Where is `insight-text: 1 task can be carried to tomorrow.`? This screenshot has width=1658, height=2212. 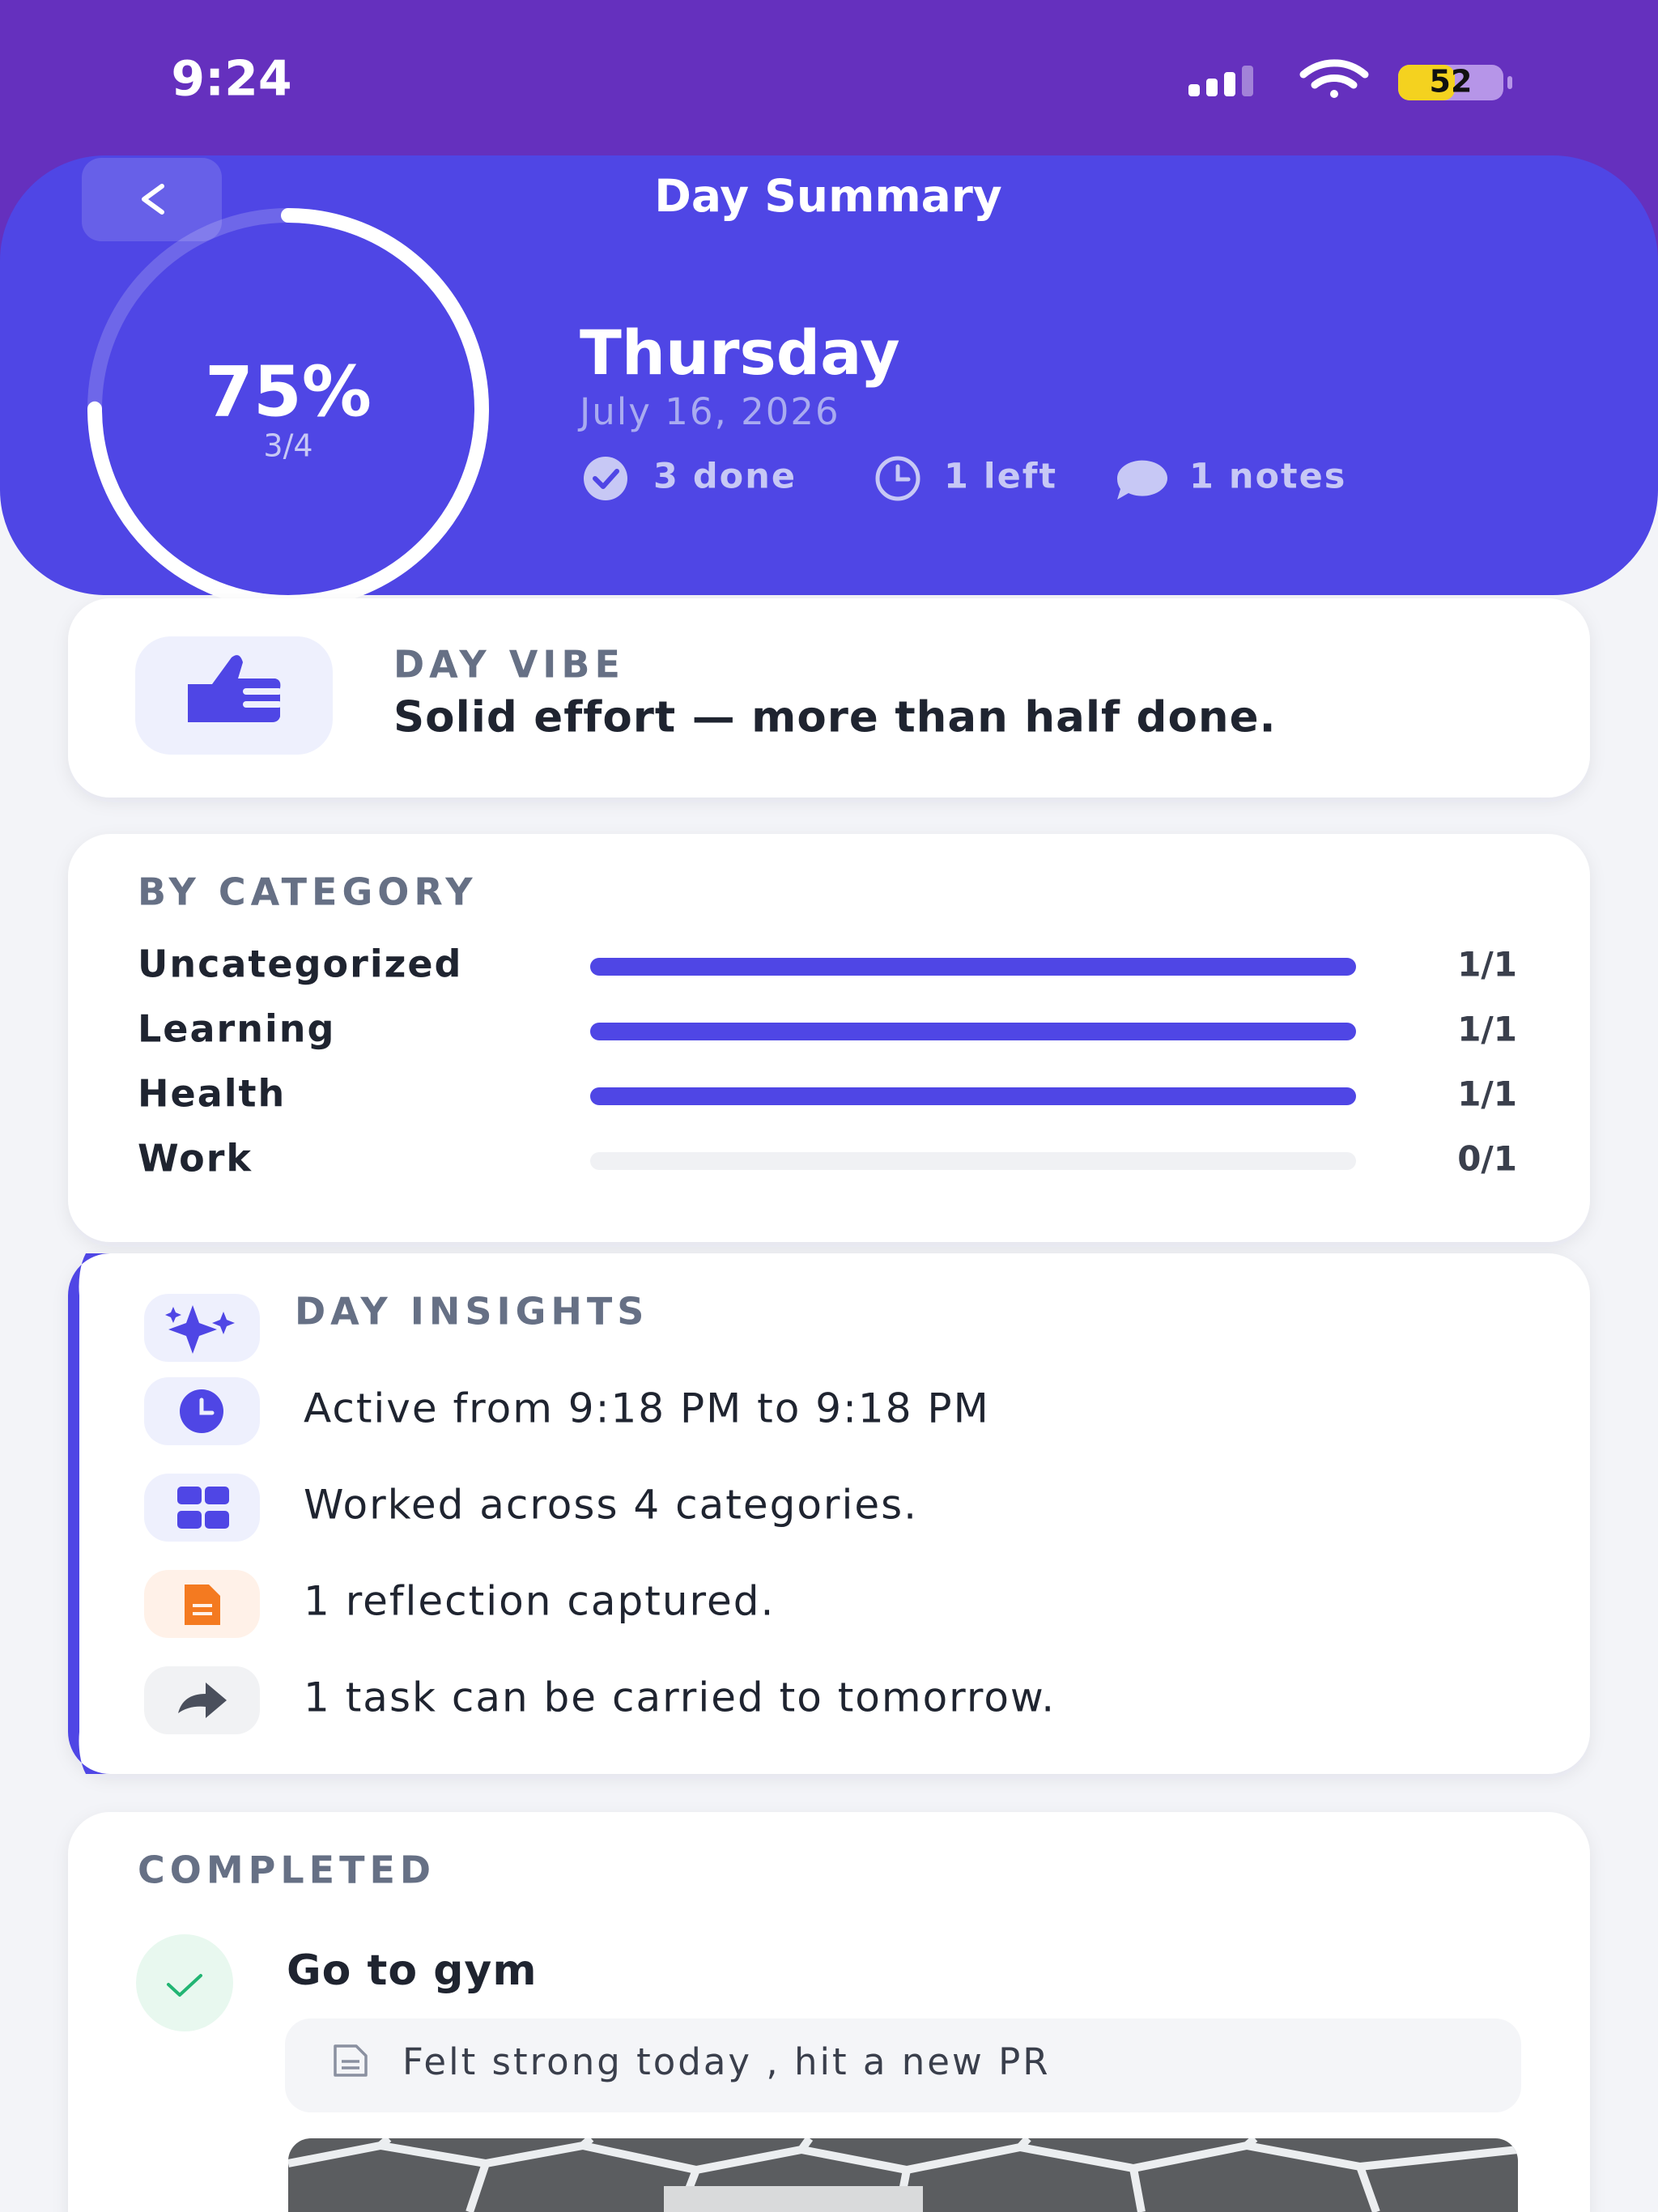 insight-text: 1 task can be carried to tomorrow. is located at coordinates (680, 1697).